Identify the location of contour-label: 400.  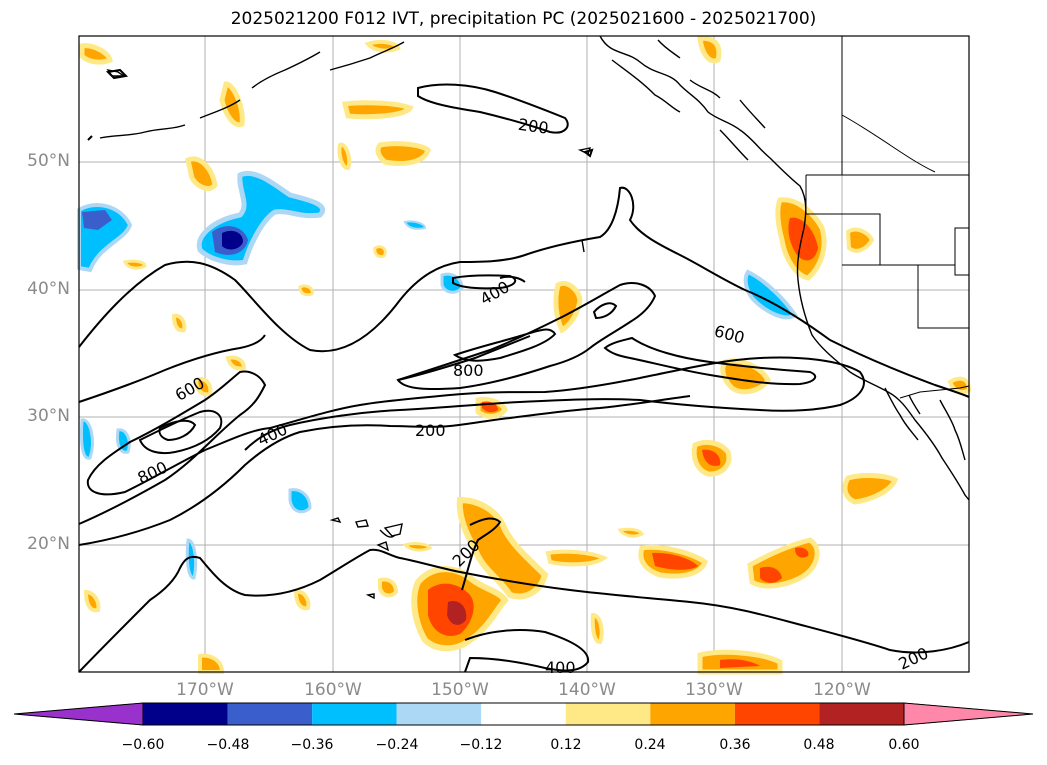
(560, 667).